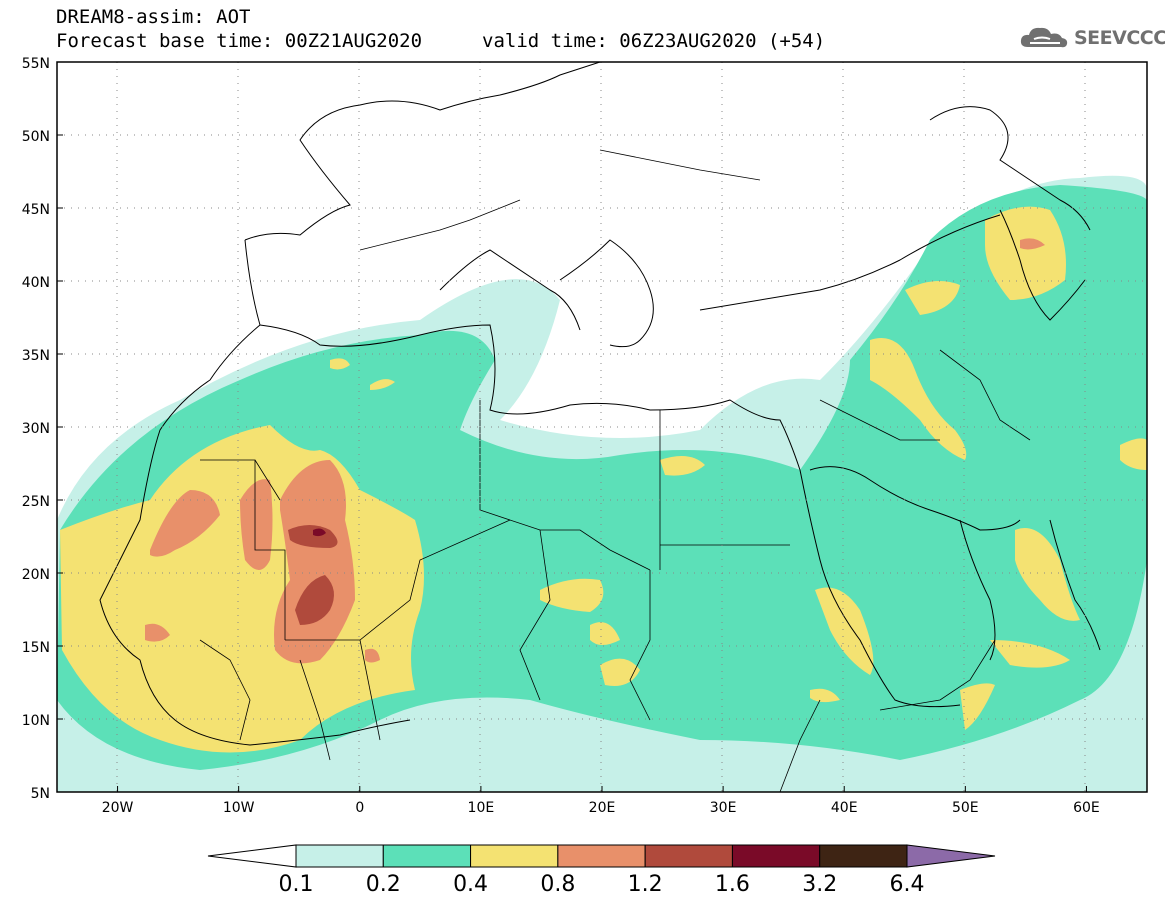 The height and width of the screenshot is (905, 1165). Describe the element at coordinates (36, 64) in the screenshot. I see `lat-tick-label: 55N` at that location.